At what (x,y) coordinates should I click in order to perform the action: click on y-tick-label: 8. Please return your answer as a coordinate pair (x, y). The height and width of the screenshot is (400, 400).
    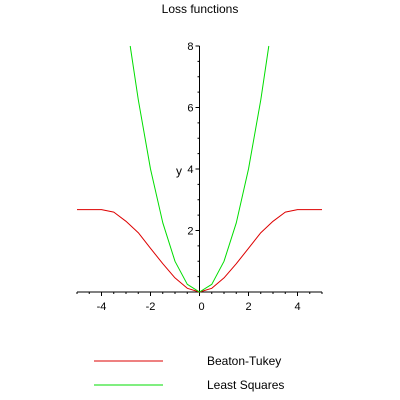
    Looking at the image, I should click on (190, 47).